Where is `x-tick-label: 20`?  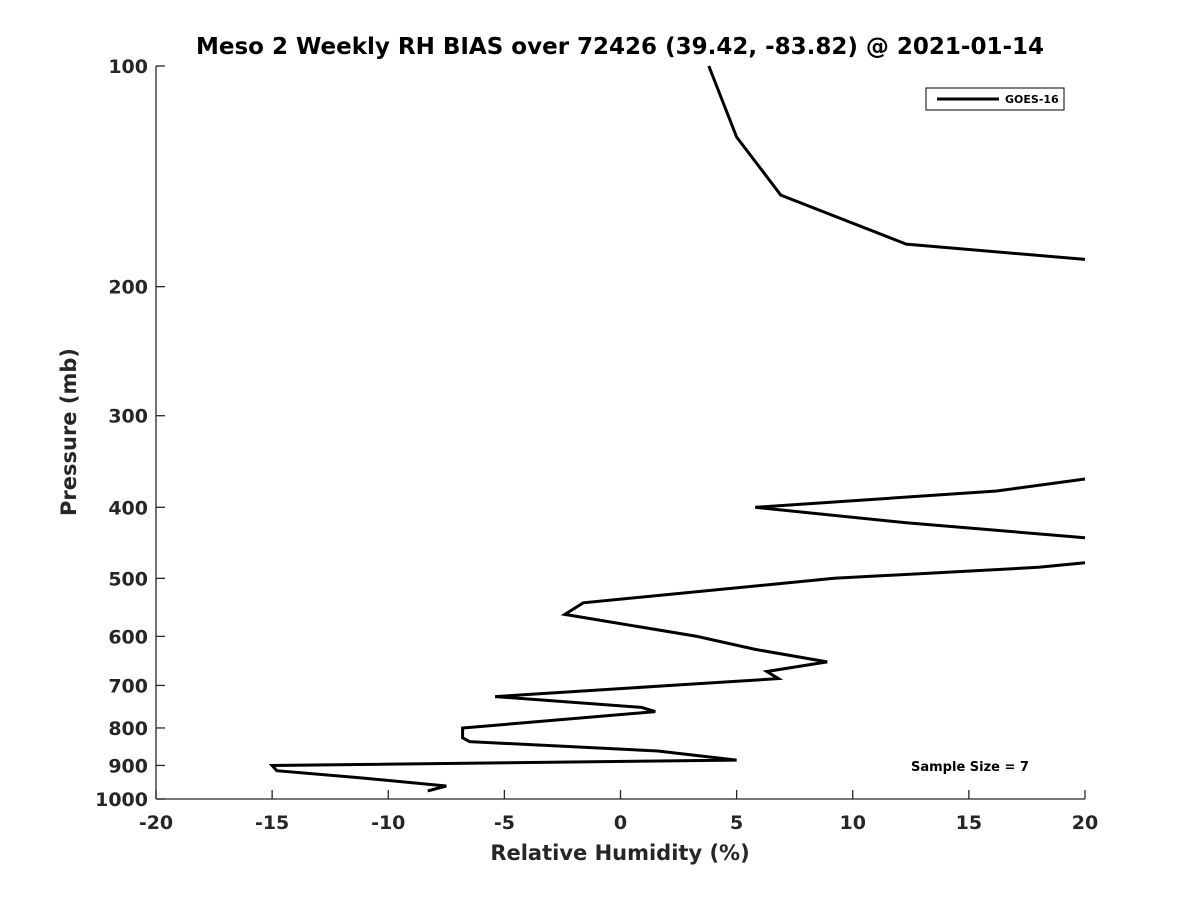
x-tick-label: 20 is located at coordinates (1085, 823).